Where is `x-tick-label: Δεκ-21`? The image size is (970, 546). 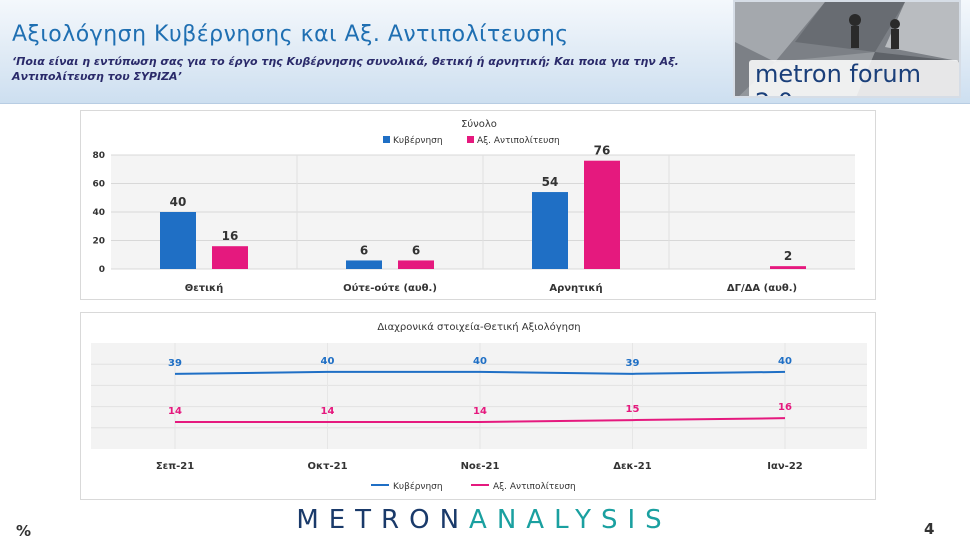
x-tick-label: Δεκ-21 is located at coordinates (632, 466).